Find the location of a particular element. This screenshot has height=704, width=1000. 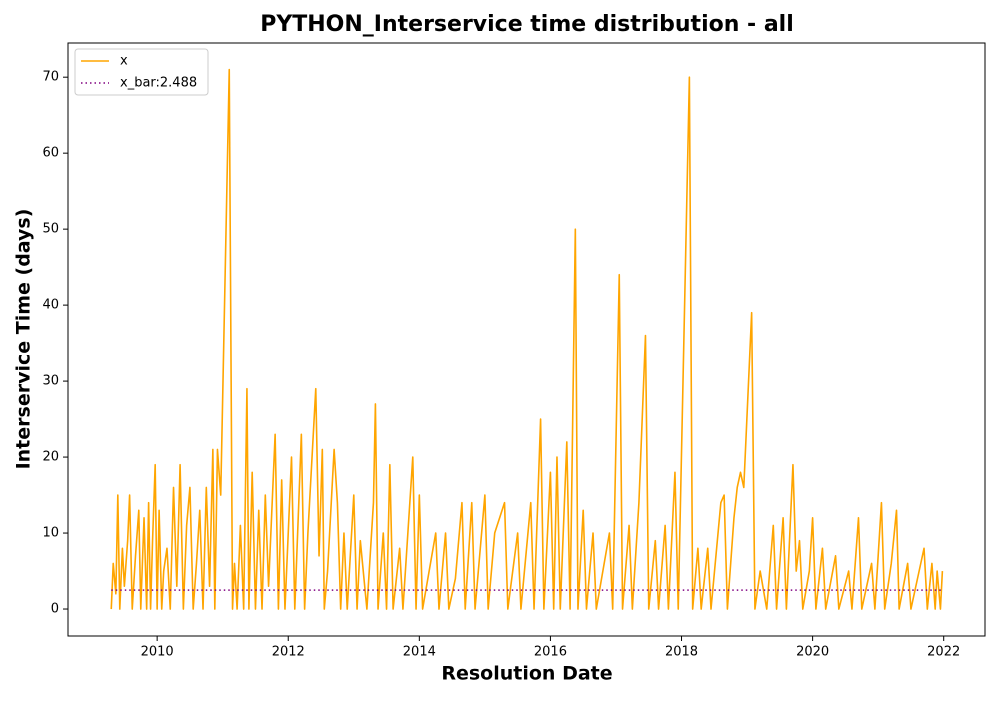

legend-label: x_bar:2.488 is located at coordinates (158, 83).